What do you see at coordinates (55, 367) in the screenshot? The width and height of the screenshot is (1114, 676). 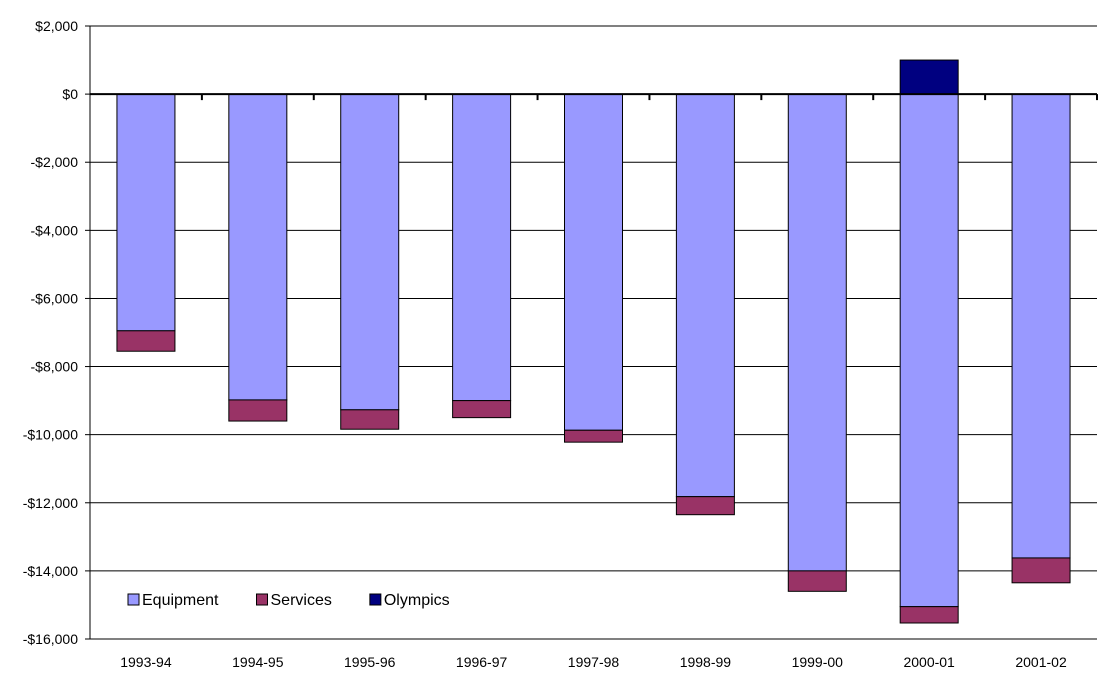 I see `y-tick-label: -$8,000` at bounding box center [55, 367].